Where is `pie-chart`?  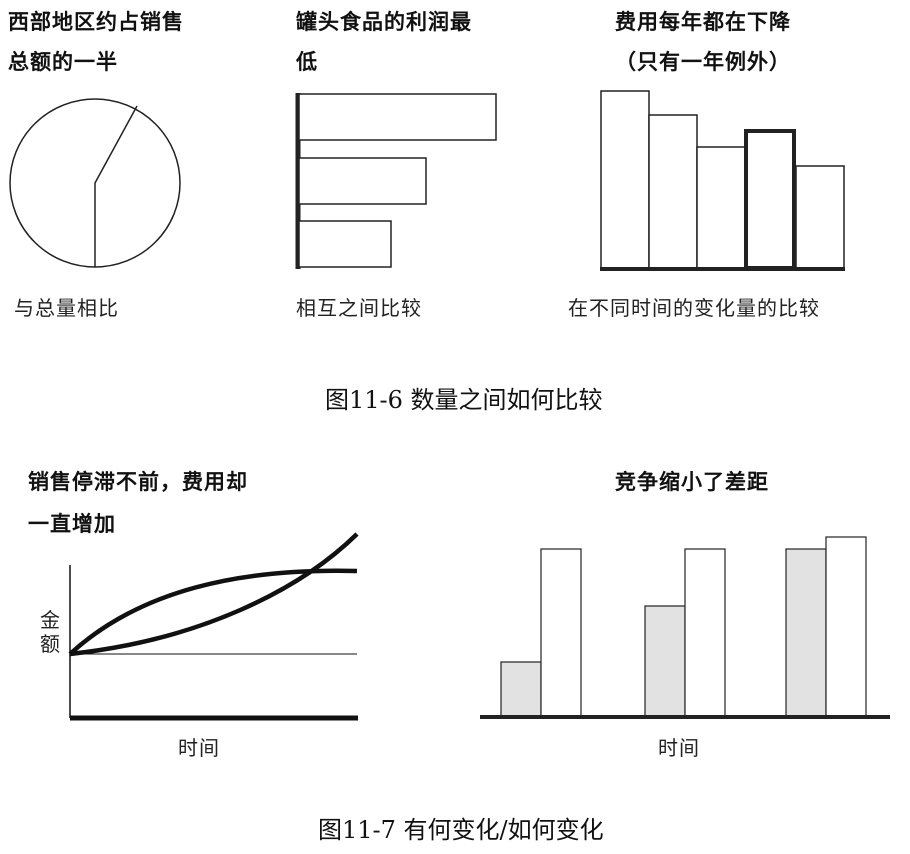 pie-chart is located at coordinates (95, 183).